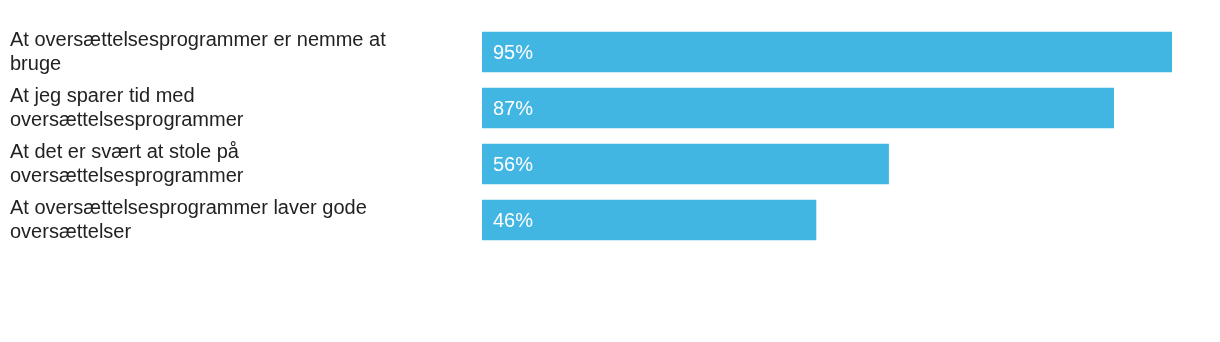 This screenshot has height=342, width=1220. I want to click on data-label: 46%, so click(513, 219).